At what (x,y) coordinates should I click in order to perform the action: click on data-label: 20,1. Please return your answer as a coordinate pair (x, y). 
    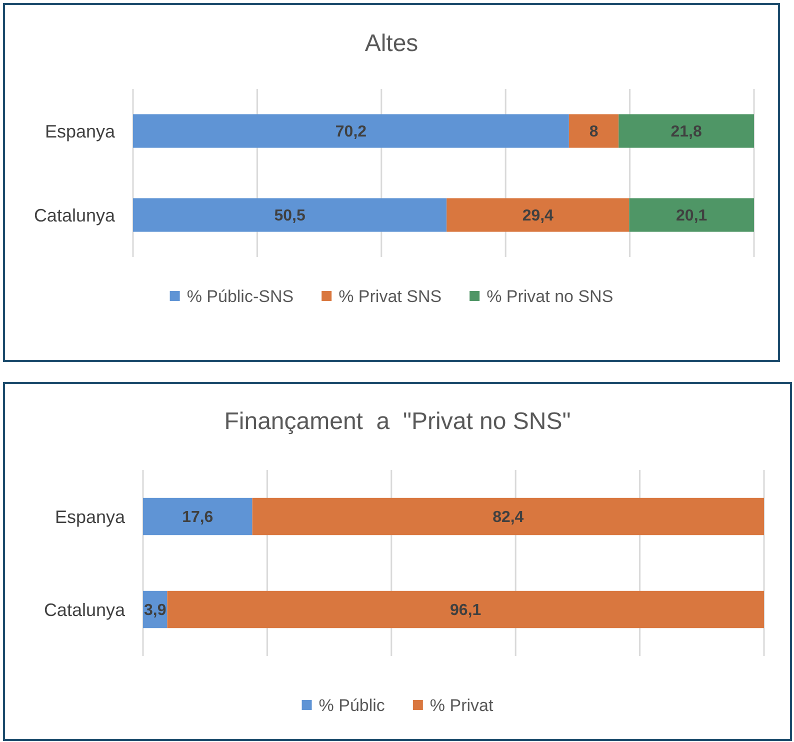
    Looking at the image, I should click on (692, 216).